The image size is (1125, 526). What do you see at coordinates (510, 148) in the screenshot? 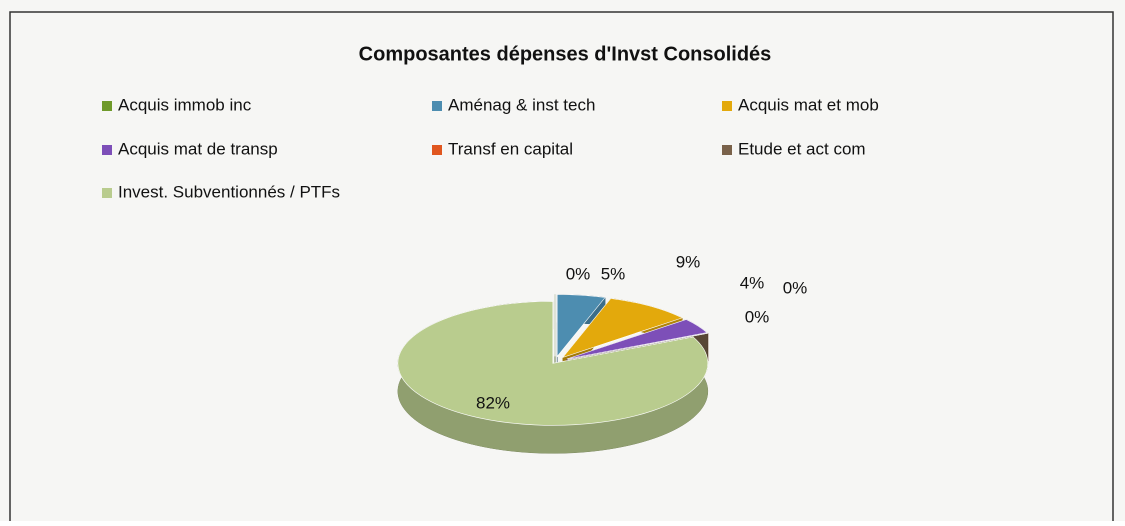
I see `legend-label: Transf en capital` at bounding box center [510, 148].